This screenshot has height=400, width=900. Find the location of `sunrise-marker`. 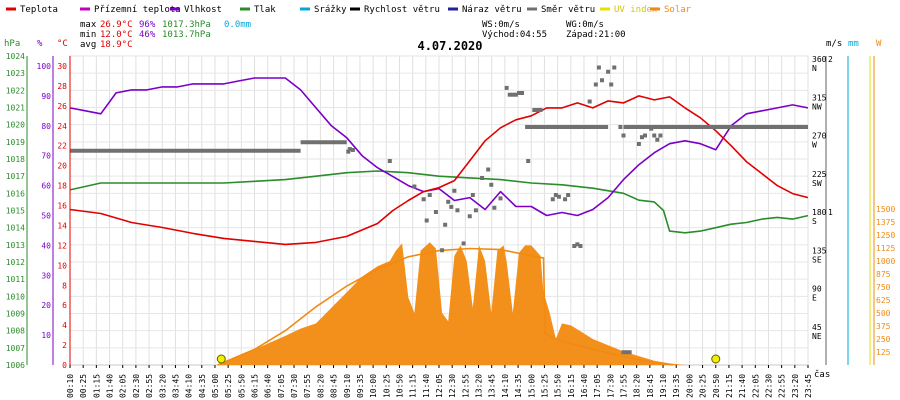

sunrise-marker is located at coordinates (221, 359).